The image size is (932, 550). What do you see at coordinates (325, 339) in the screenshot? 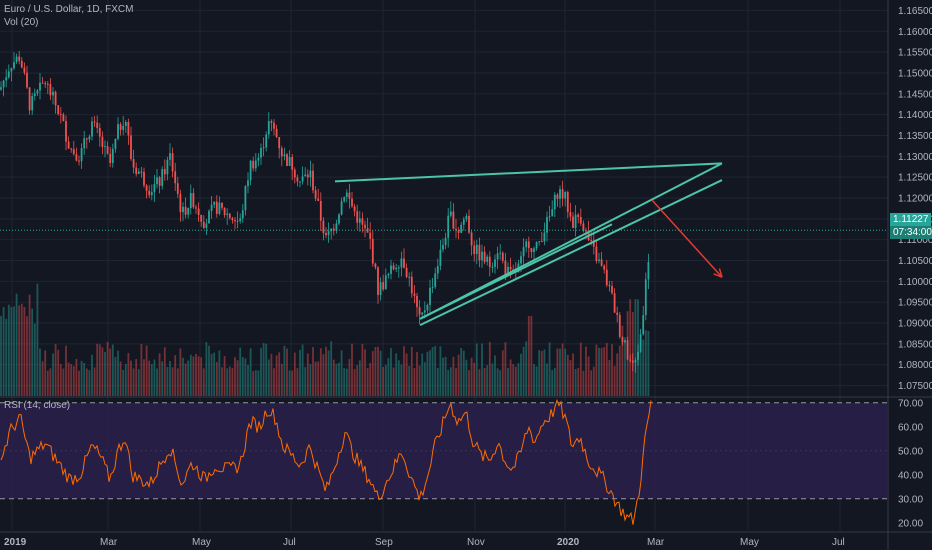
I see `volume-bars` at bounding box center [325, 339].